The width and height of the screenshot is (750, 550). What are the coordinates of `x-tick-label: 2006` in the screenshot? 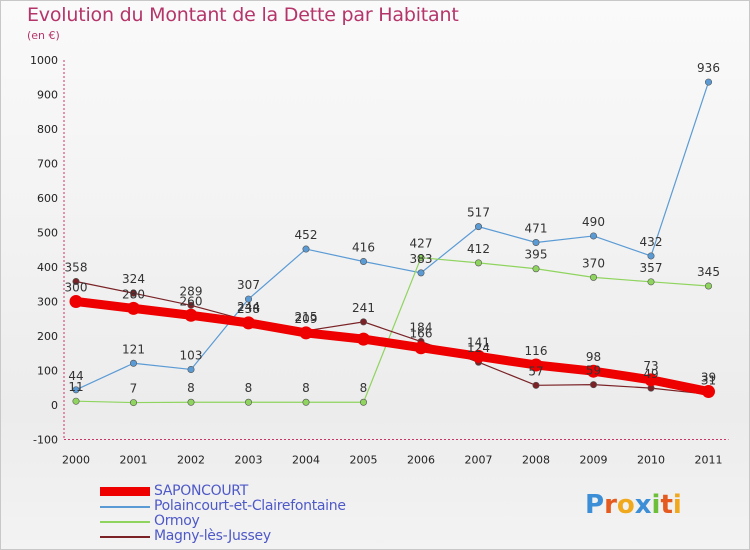 It's located at (421, 460).